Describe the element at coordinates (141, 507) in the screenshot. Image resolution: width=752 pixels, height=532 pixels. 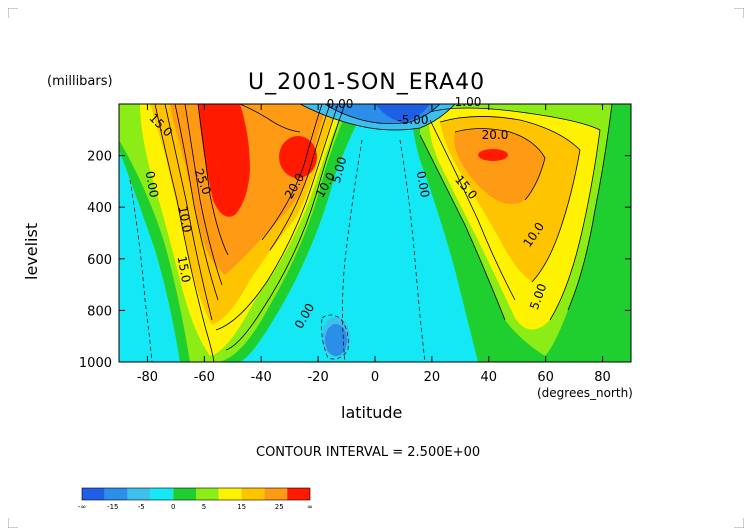
I see `colorbar-tick-label: -5` at that location.